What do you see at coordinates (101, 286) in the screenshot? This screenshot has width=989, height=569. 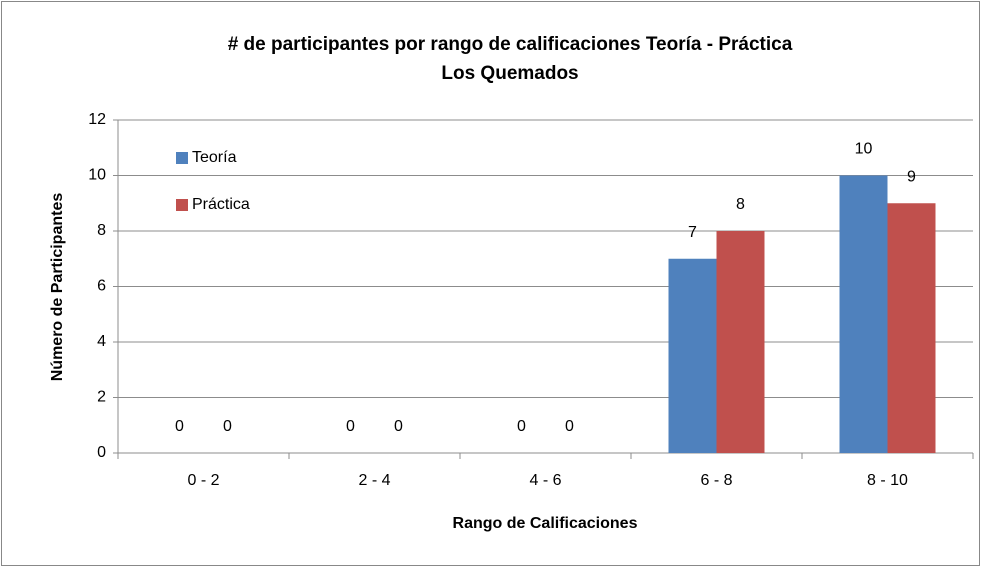 I see `y-tick-label: 6` at bounding box center [101, 286].